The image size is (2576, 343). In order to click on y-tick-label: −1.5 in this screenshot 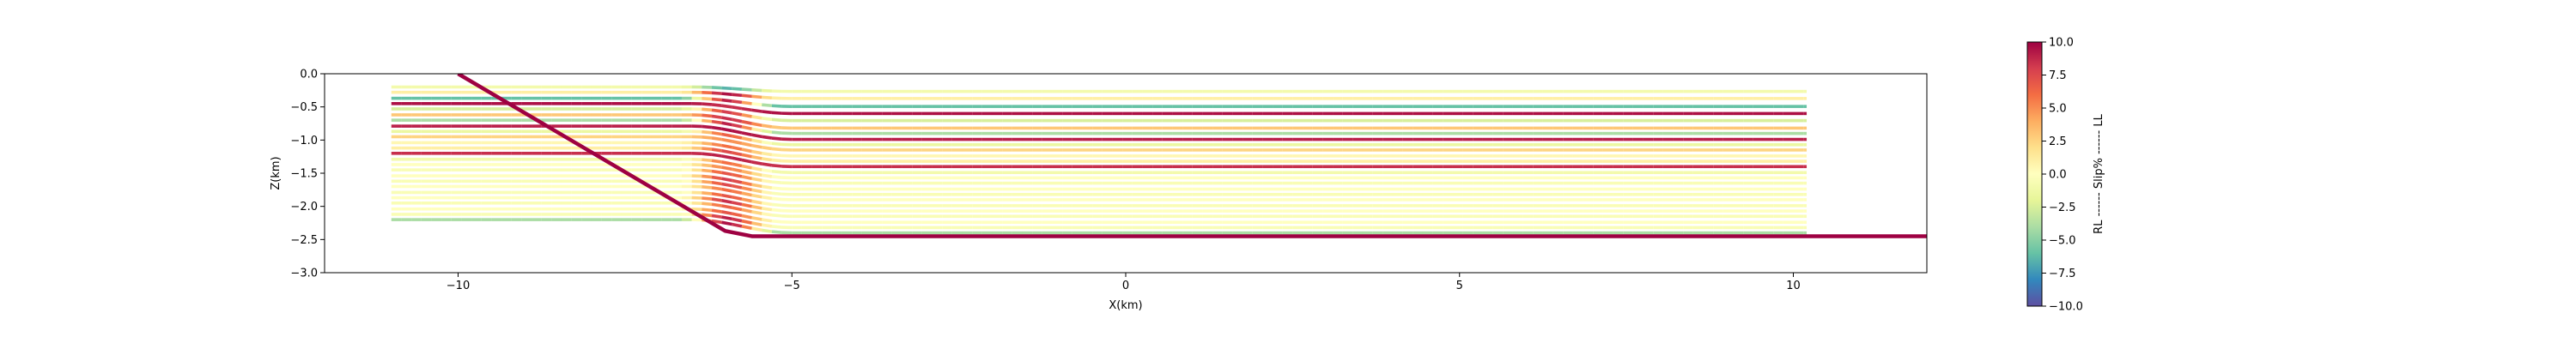, I will do `click(304, 174)`.